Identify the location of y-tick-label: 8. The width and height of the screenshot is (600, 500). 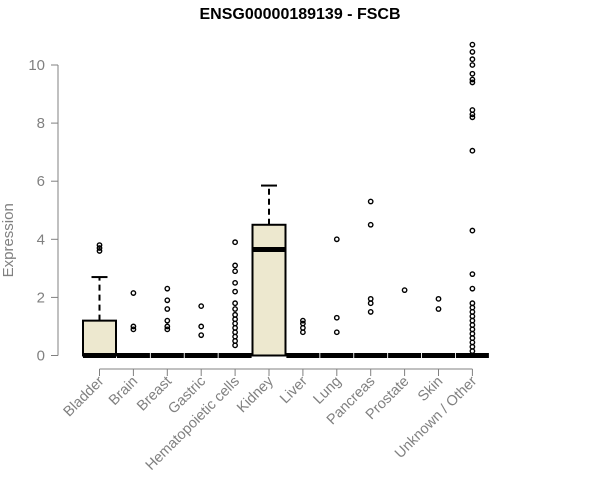
(41, 123).